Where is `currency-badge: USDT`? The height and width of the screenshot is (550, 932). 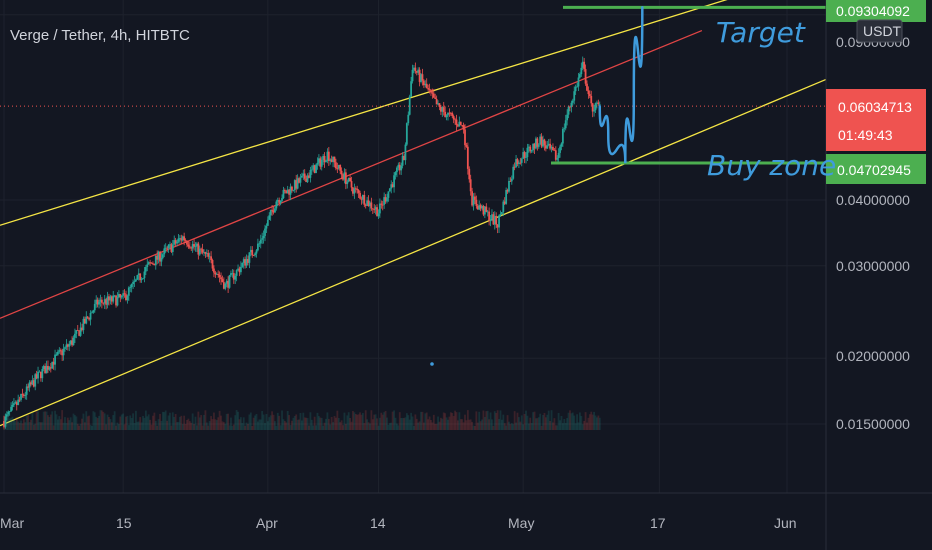 currency-badge: USDT is located at coordinates (879, 31).